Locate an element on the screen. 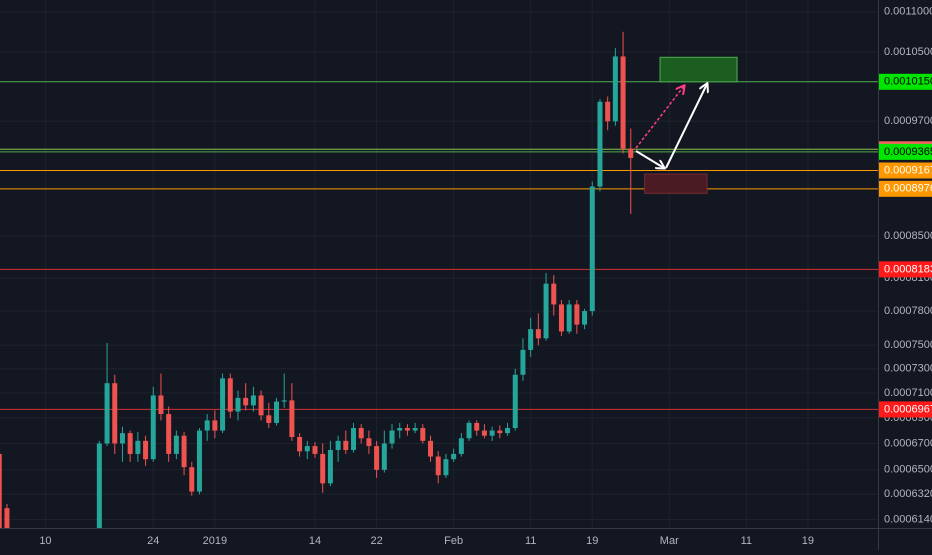 The image size is (932, 555). x-tick-label: 19 is located at coordinates (808, 541).